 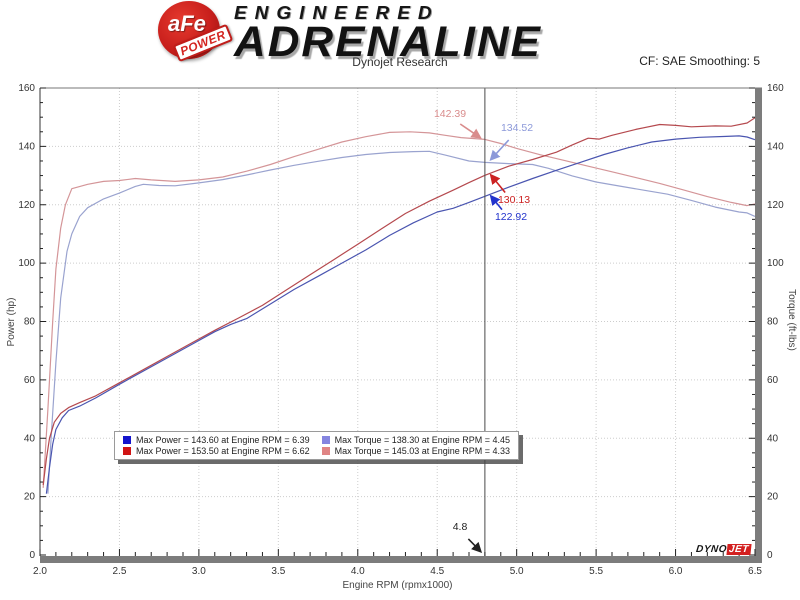 What do you see at coordinates (127, 451) in the screenshot?
I see `legend-swatch-power-run2` at bounding box center [127, 451].